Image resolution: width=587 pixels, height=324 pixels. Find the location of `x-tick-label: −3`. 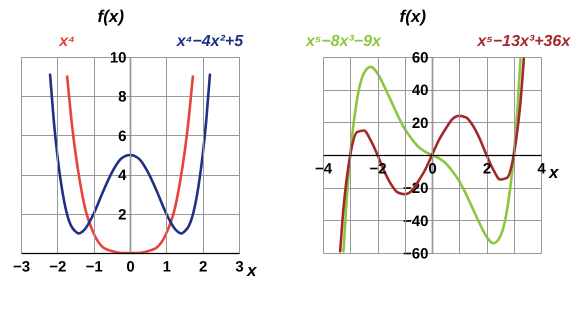

x-tick-label: −3 is located at coordinates (21, 267).